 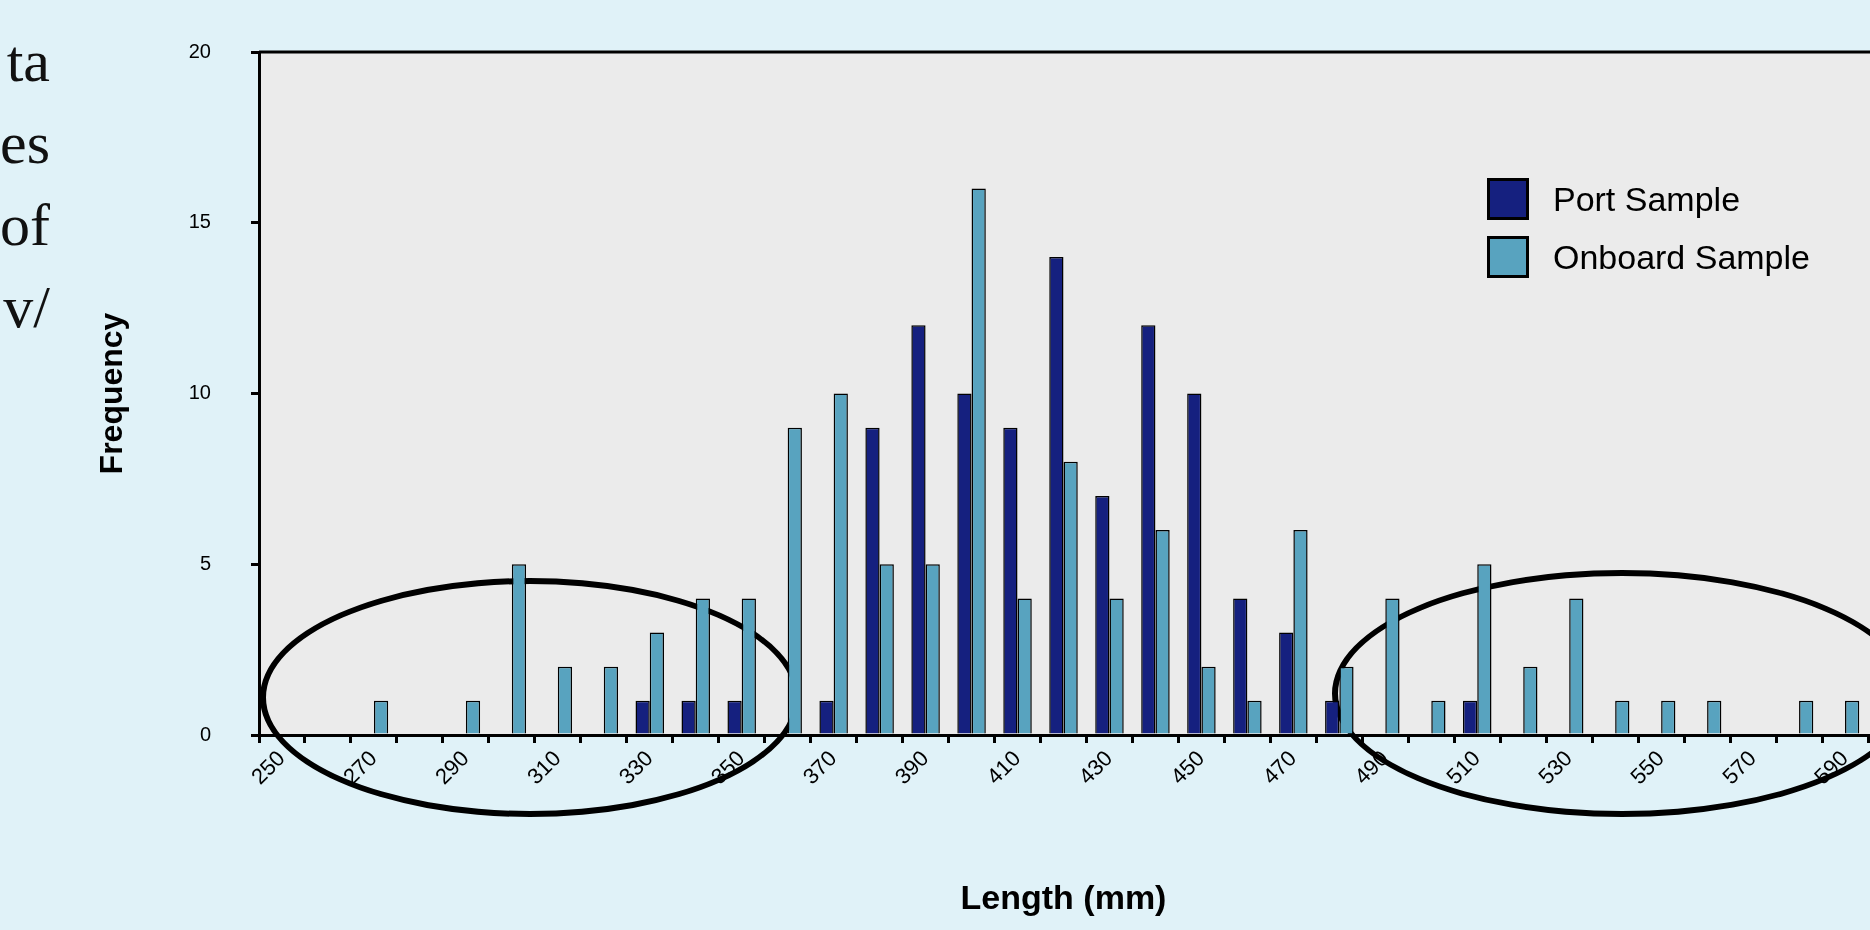 I want to click on legend-label: Onboard Sample, so click(x=1681, y=257).